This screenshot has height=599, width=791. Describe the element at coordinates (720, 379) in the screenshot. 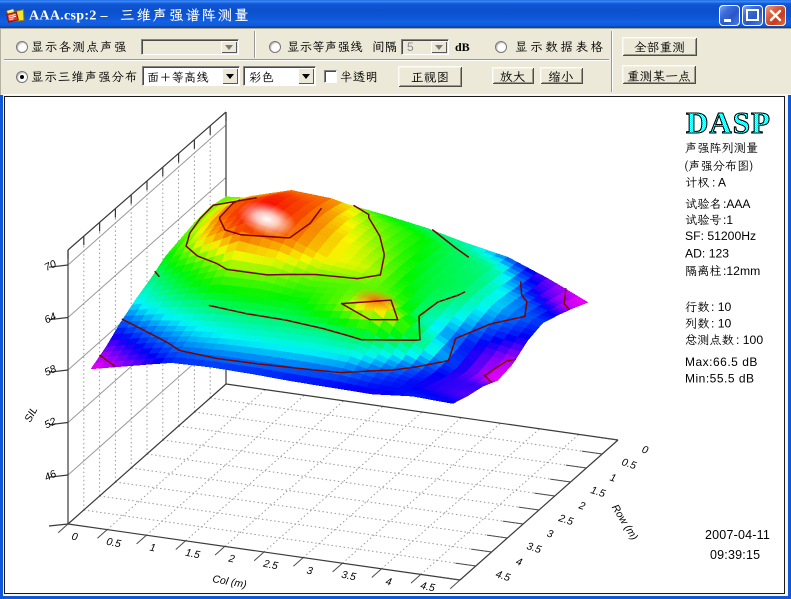

I see `svg-text: Min:55.5 dB` at that location.